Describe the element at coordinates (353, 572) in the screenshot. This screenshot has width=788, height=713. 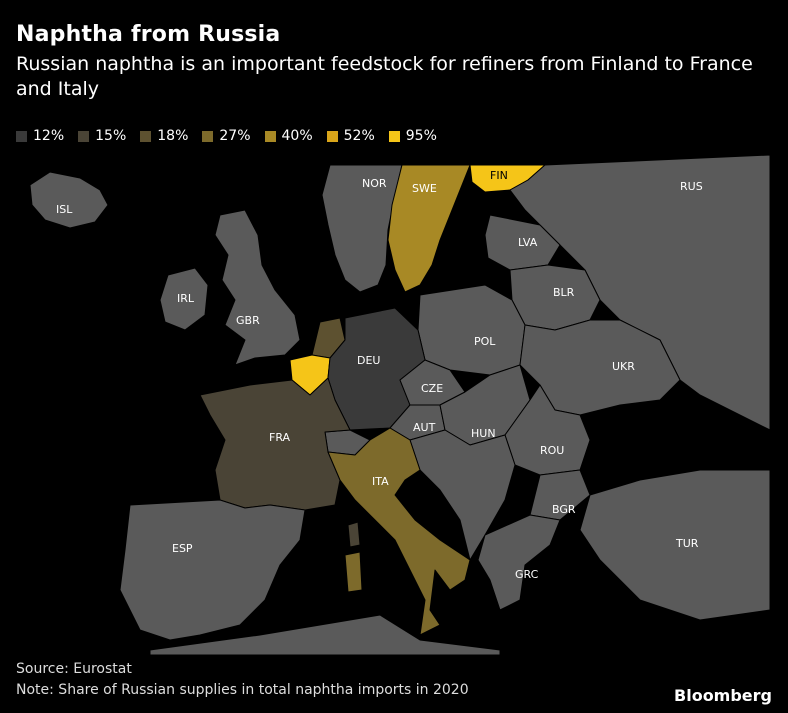
I see `country-ita-sardinia` at that location.